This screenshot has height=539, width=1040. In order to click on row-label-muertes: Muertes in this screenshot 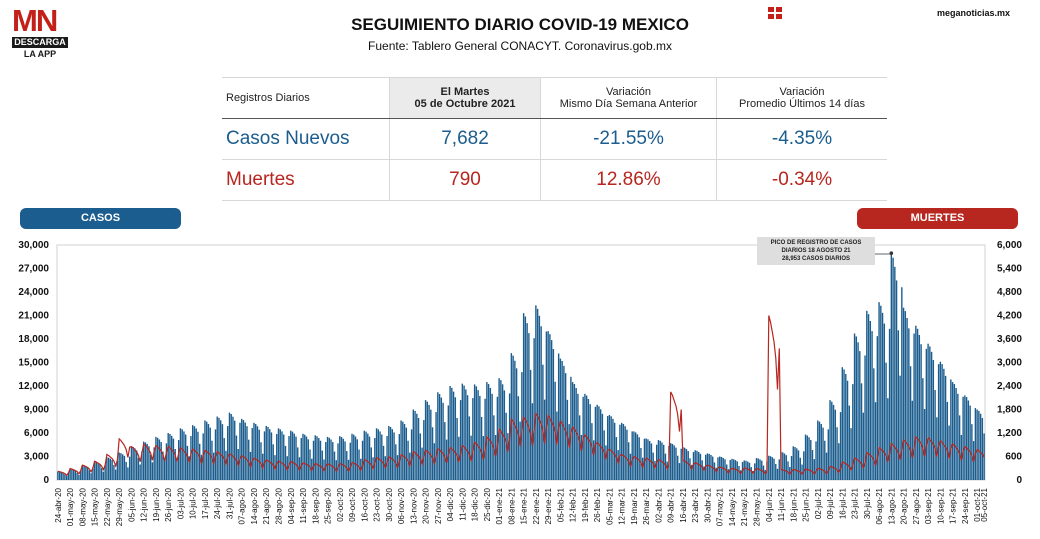, I will do `click(306, 180)`.